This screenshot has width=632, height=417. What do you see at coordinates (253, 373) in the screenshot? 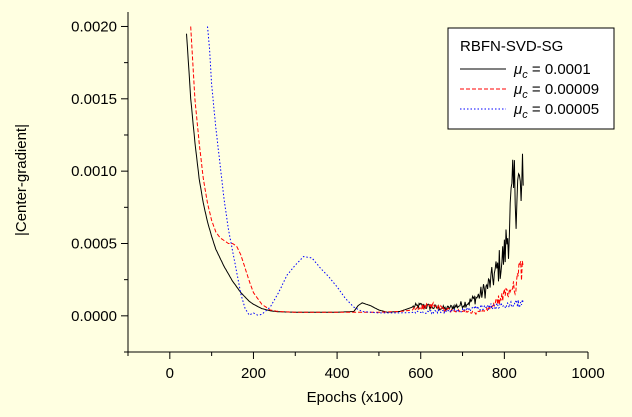
I see `x-tick-label: 200` at bounding box center [253, 373].